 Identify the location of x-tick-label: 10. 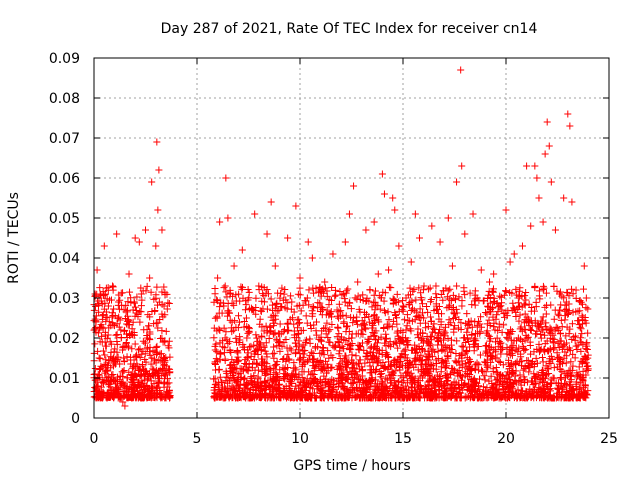
(300, 439).